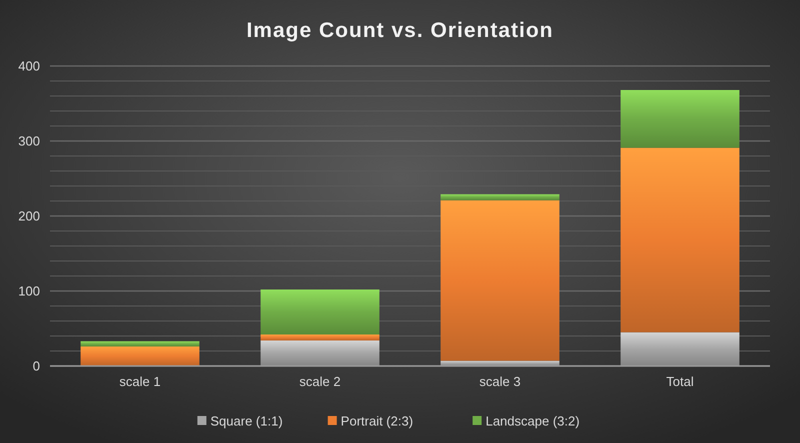 The image size is (800, 443). I want to click on x-tick-label: scale 2, so click(320, 381).